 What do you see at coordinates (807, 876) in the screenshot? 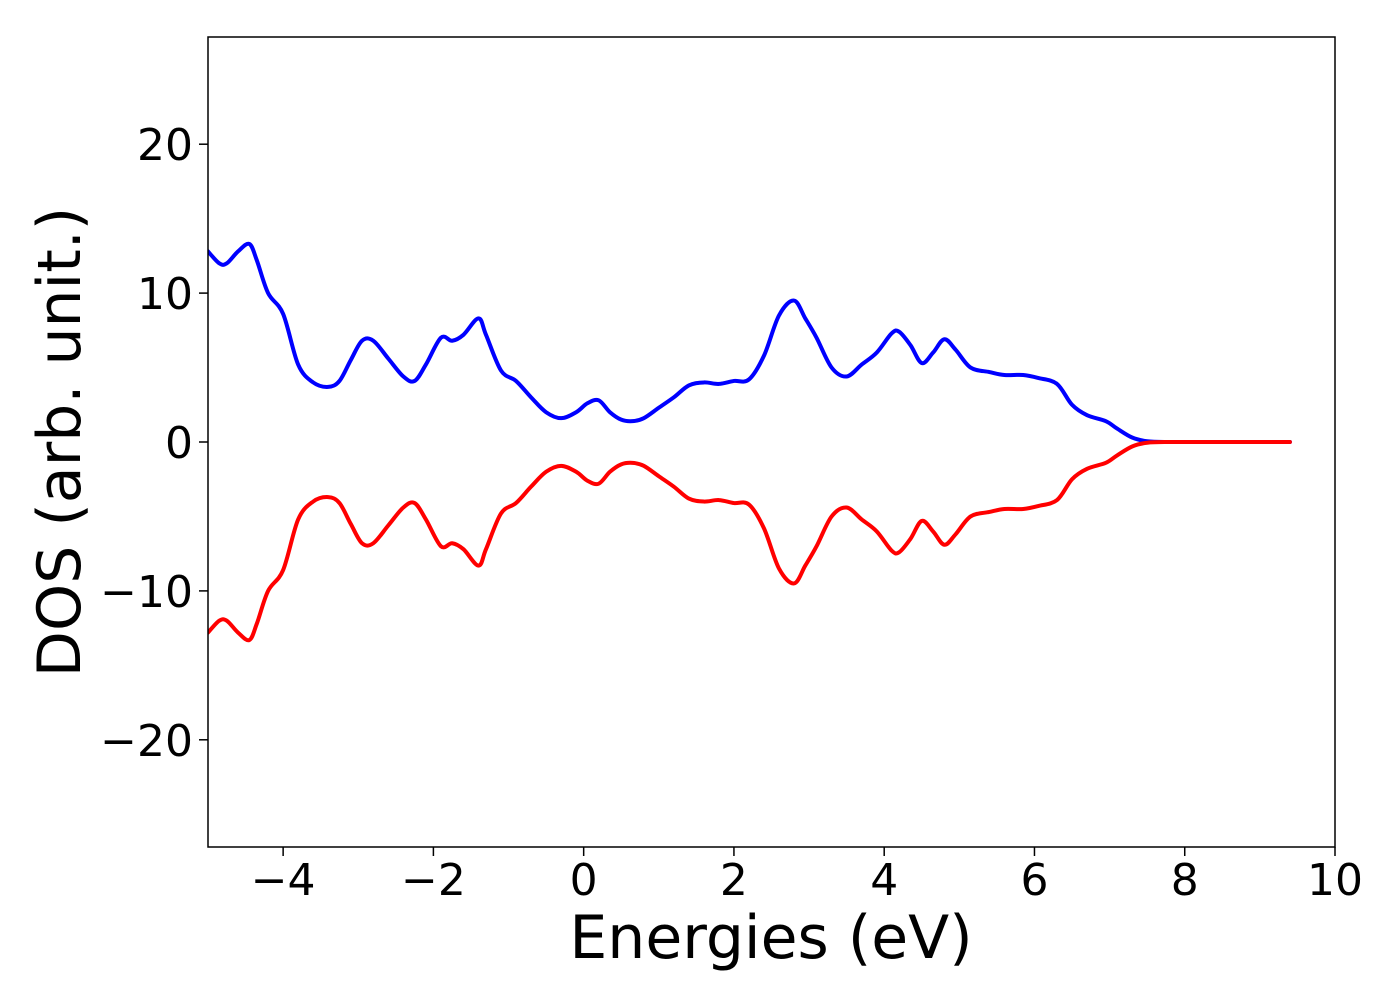
I see `x-axis: −4 −2 0 2 4 6 8 10` at bounding box center [807, 876].